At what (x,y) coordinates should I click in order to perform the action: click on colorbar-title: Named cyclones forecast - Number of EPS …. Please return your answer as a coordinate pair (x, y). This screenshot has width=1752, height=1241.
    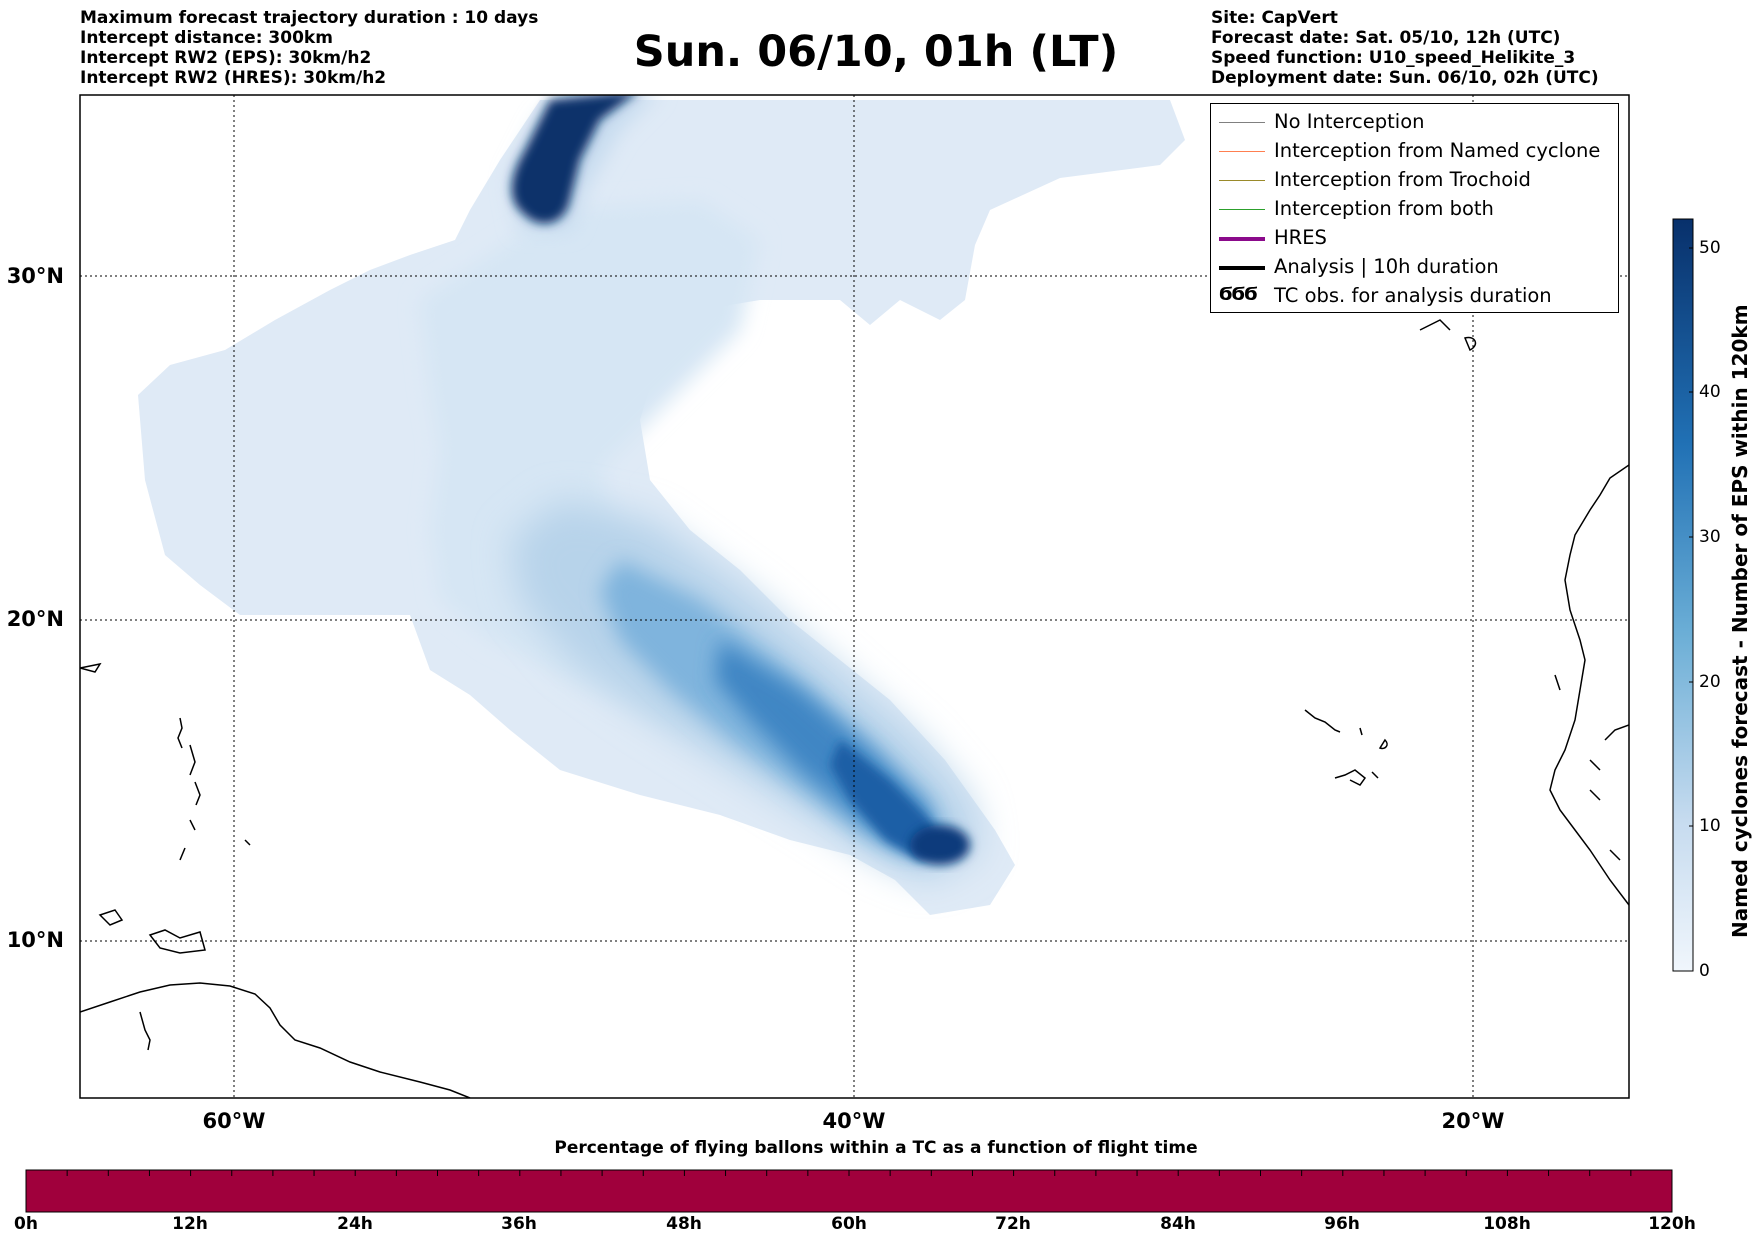
    Looking at the image, I should click on (1740, 621).